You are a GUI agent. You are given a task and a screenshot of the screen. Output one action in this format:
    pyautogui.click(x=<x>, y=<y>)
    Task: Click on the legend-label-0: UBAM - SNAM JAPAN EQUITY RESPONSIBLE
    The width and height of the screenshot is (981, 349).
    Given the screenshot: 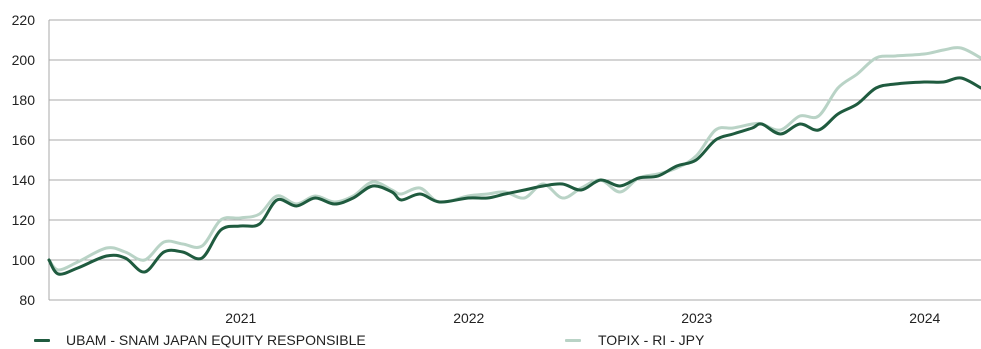 What is the action you would take?
    pyautogui.click(x=216, y=340)
    